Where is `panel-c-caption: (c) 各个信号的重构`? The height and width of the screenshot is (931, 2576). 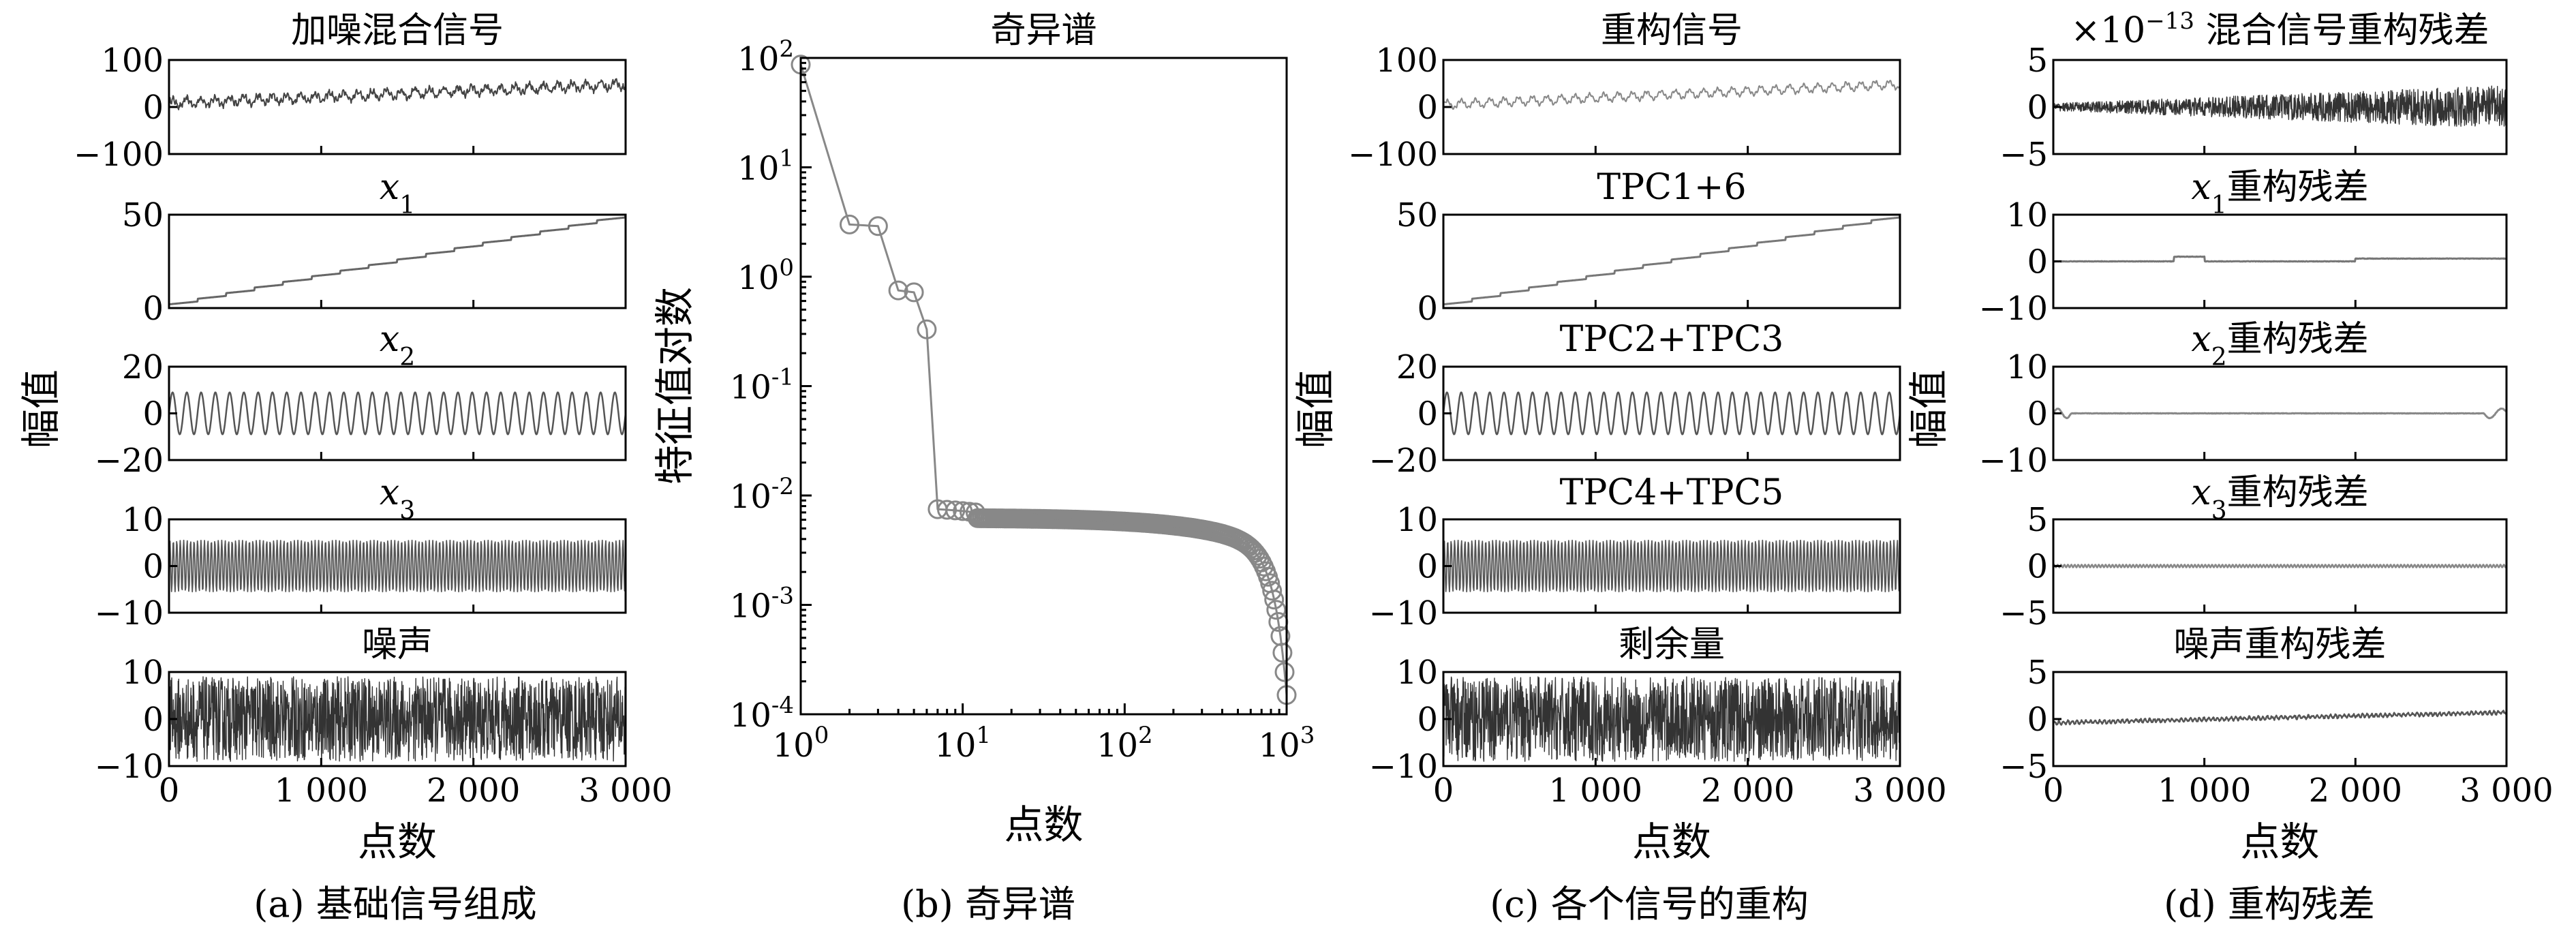 panel-c-caption: (c) 各个信号的重构 is located at coordinates (1650, 904).